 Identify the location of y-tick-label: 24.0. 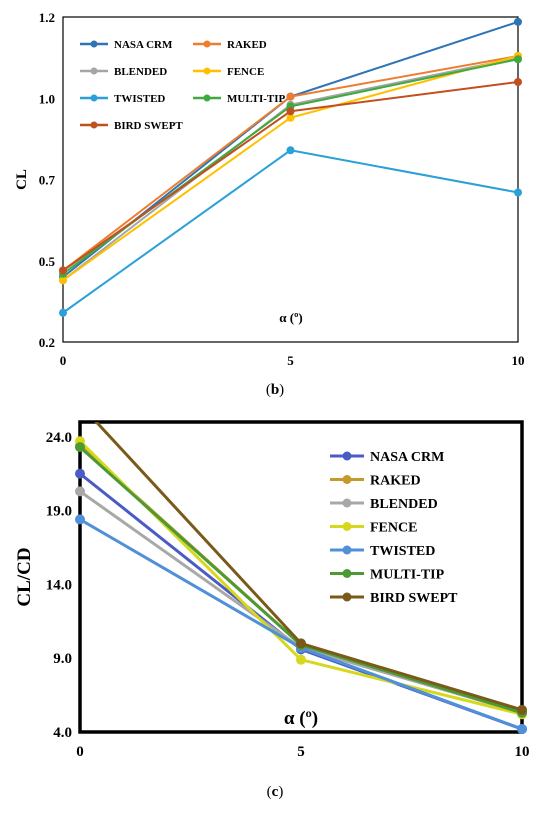
(59, 438).